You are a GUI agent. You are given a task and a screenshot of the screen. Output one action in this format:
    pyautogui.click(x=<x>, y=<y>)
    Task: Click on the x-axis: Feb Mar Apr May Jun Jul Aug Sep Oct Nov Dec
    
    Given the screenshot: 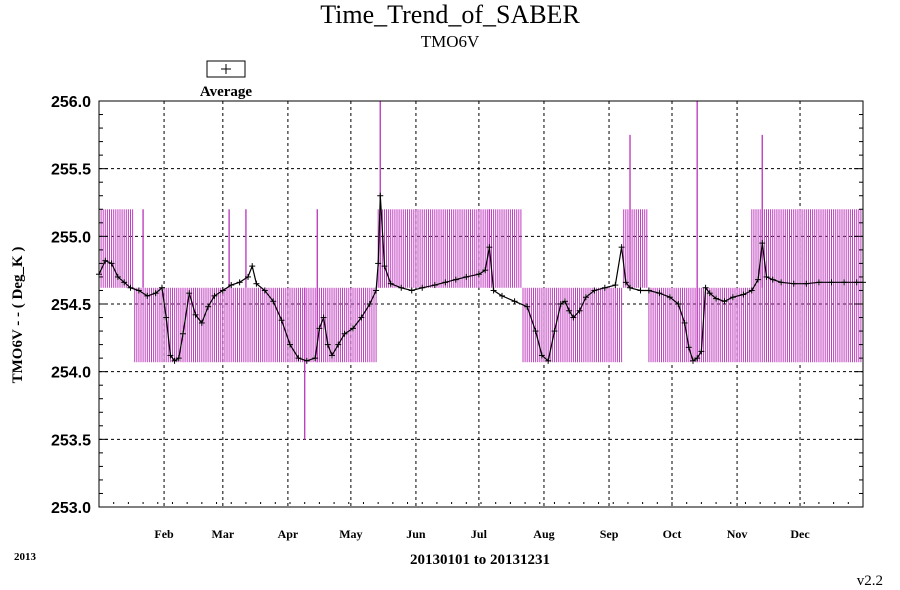 What is the action you would take?
    pyautogui.click(x=481, y=521)
    